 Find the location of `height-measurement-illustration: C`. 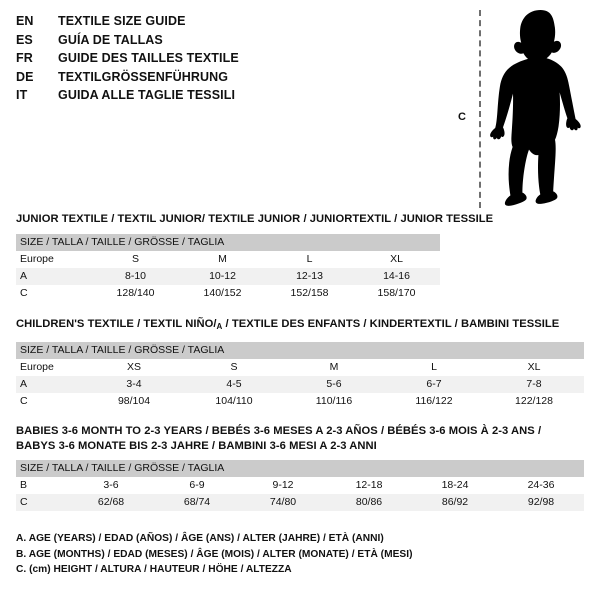

height-measurement-illustration: C is located at coordinates (521, 108).